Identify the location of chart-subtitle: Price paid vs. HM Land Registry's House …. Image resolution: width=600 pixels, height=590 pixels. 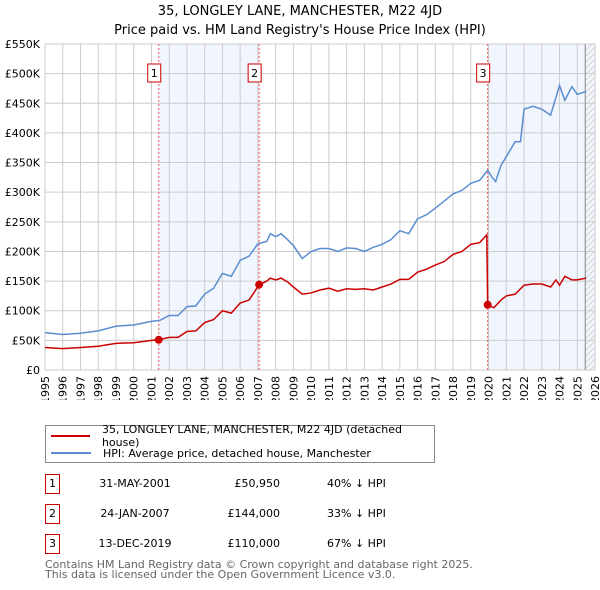
(300, 30).